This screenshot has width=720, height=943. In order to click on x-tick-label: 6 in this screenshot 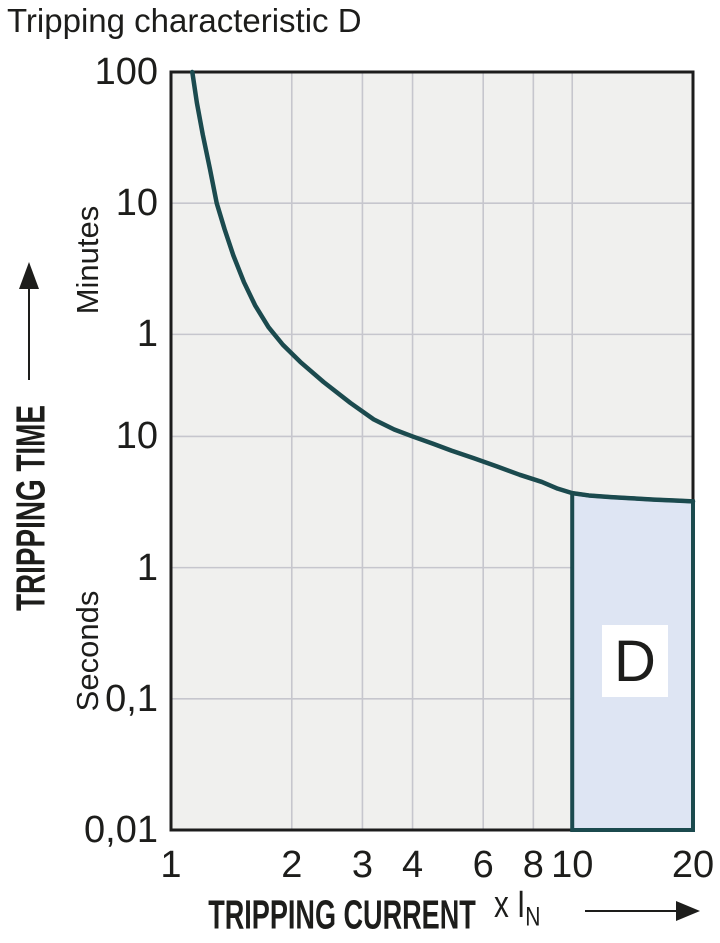, I will do `click(483, 865)`.